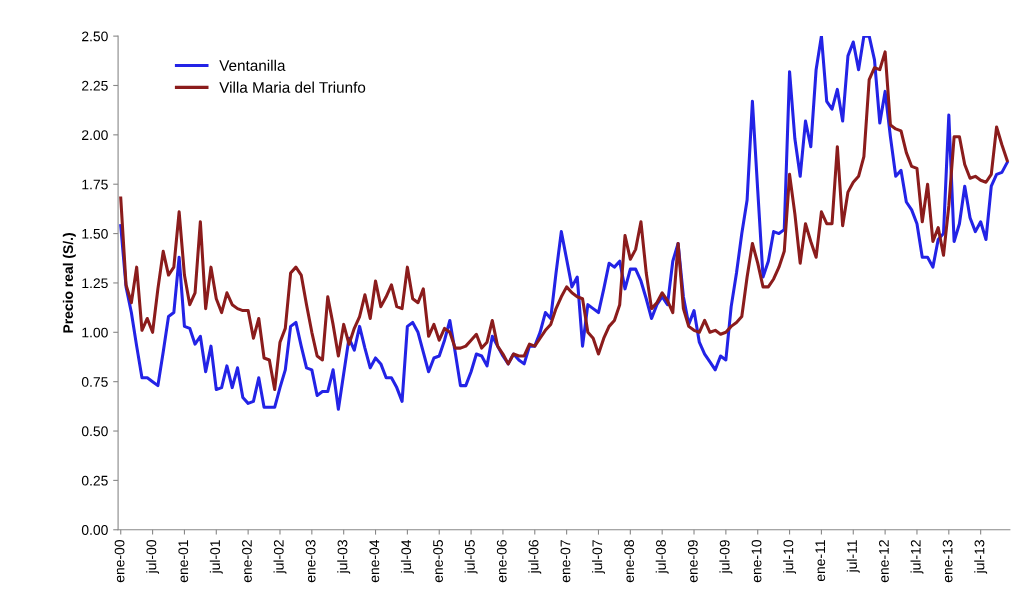 The image size is (1018, 602). I want to click on x-tick-label: ene-09, so click(692, 561).